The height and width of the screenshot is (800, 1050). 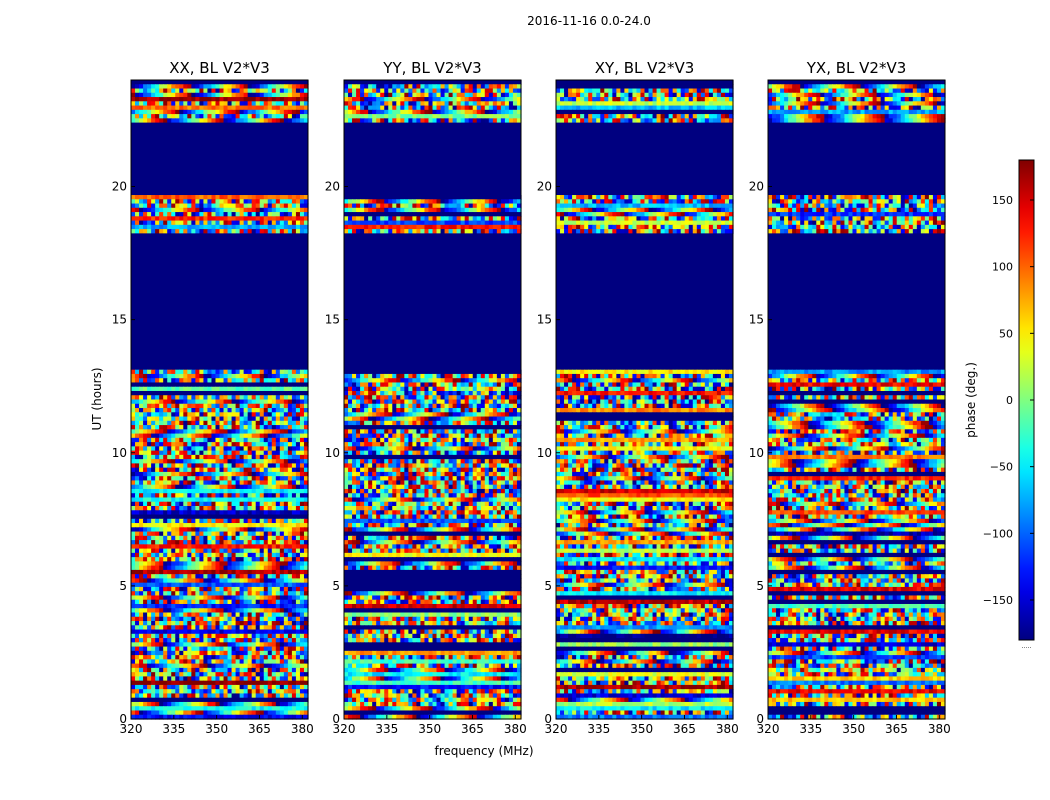 I want to click on colorbar-label: phase (deg.), so click(x=971, y=400).